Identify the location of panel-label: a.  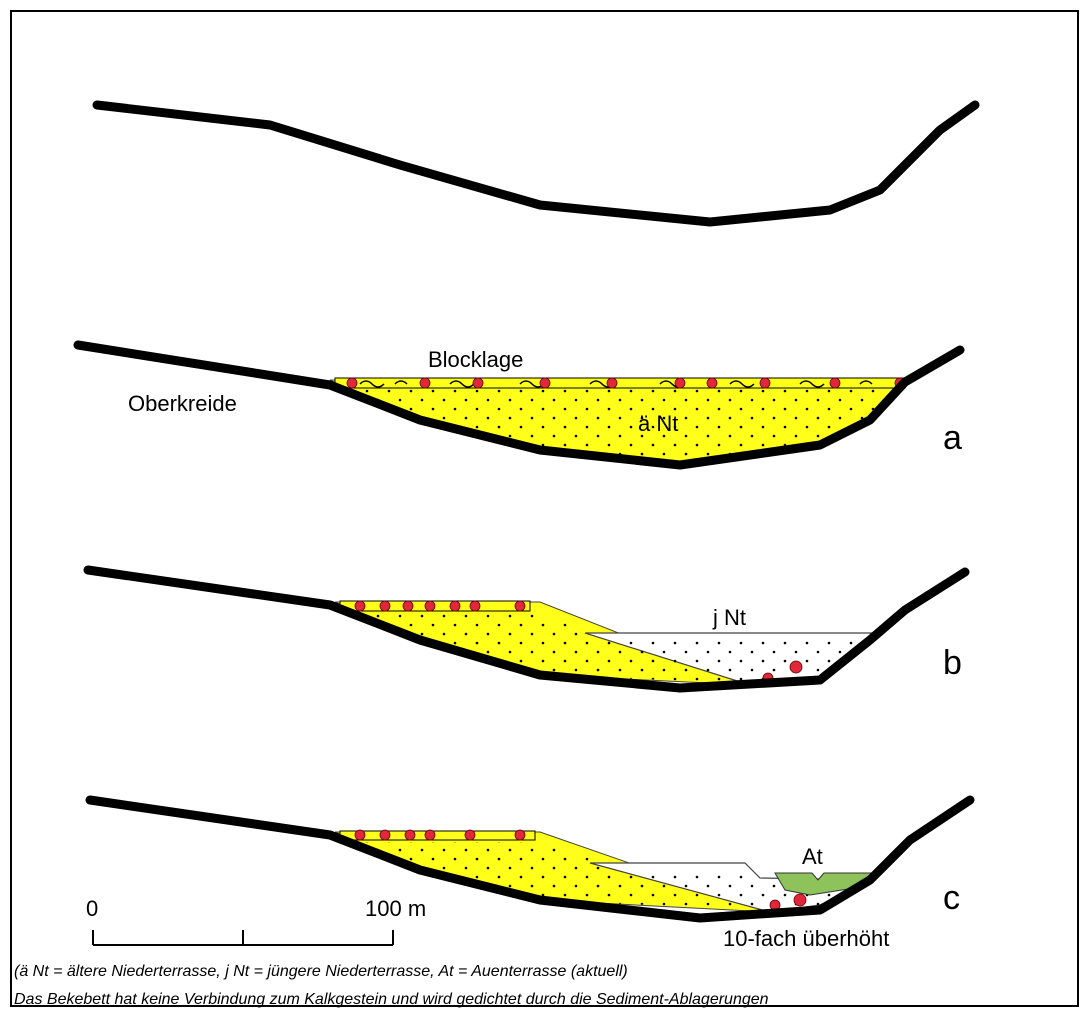
(952, 438).